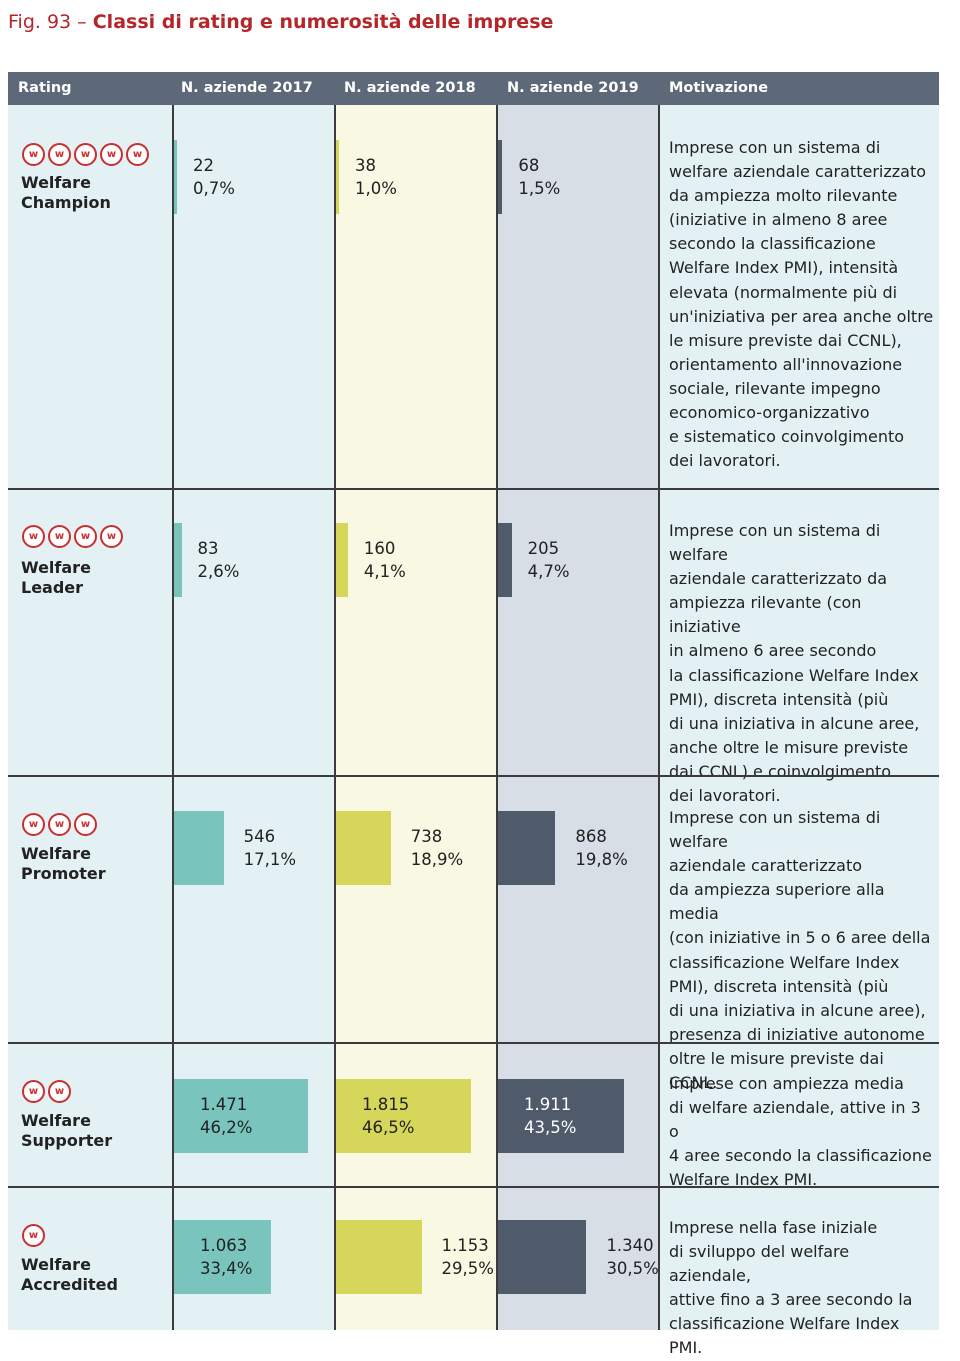  I want to click on bar-value-label: 1.815 46,5%, so click(388, 1116).